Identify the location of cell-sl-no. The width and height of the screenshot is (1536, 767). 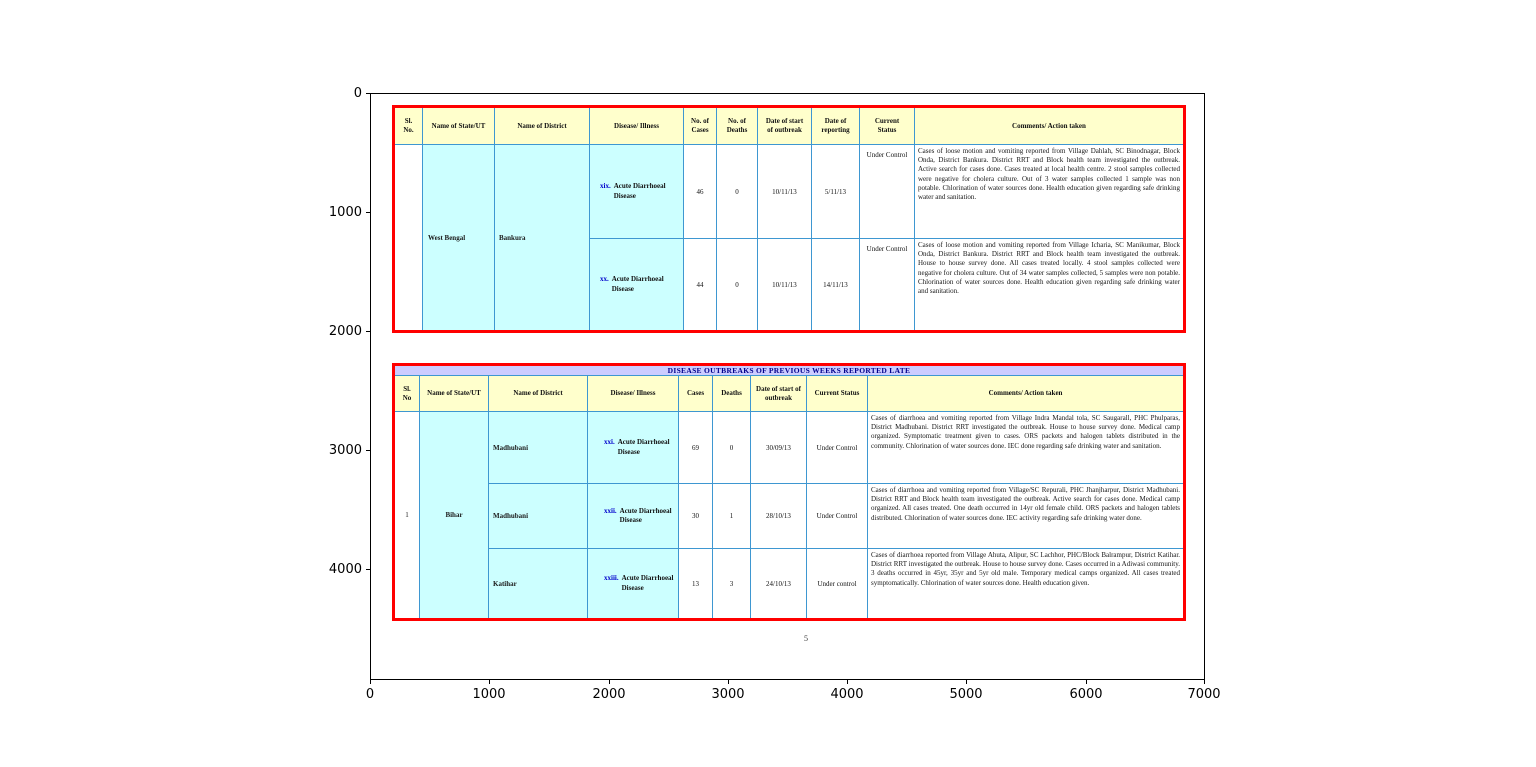
(408, 238).